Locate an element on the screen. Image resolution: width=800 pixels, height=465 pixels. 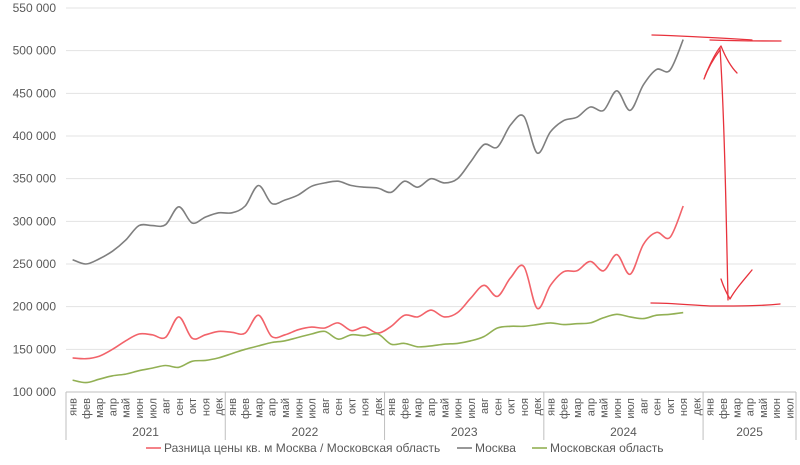
arrow-head-top is located at coordinates (712, 64).